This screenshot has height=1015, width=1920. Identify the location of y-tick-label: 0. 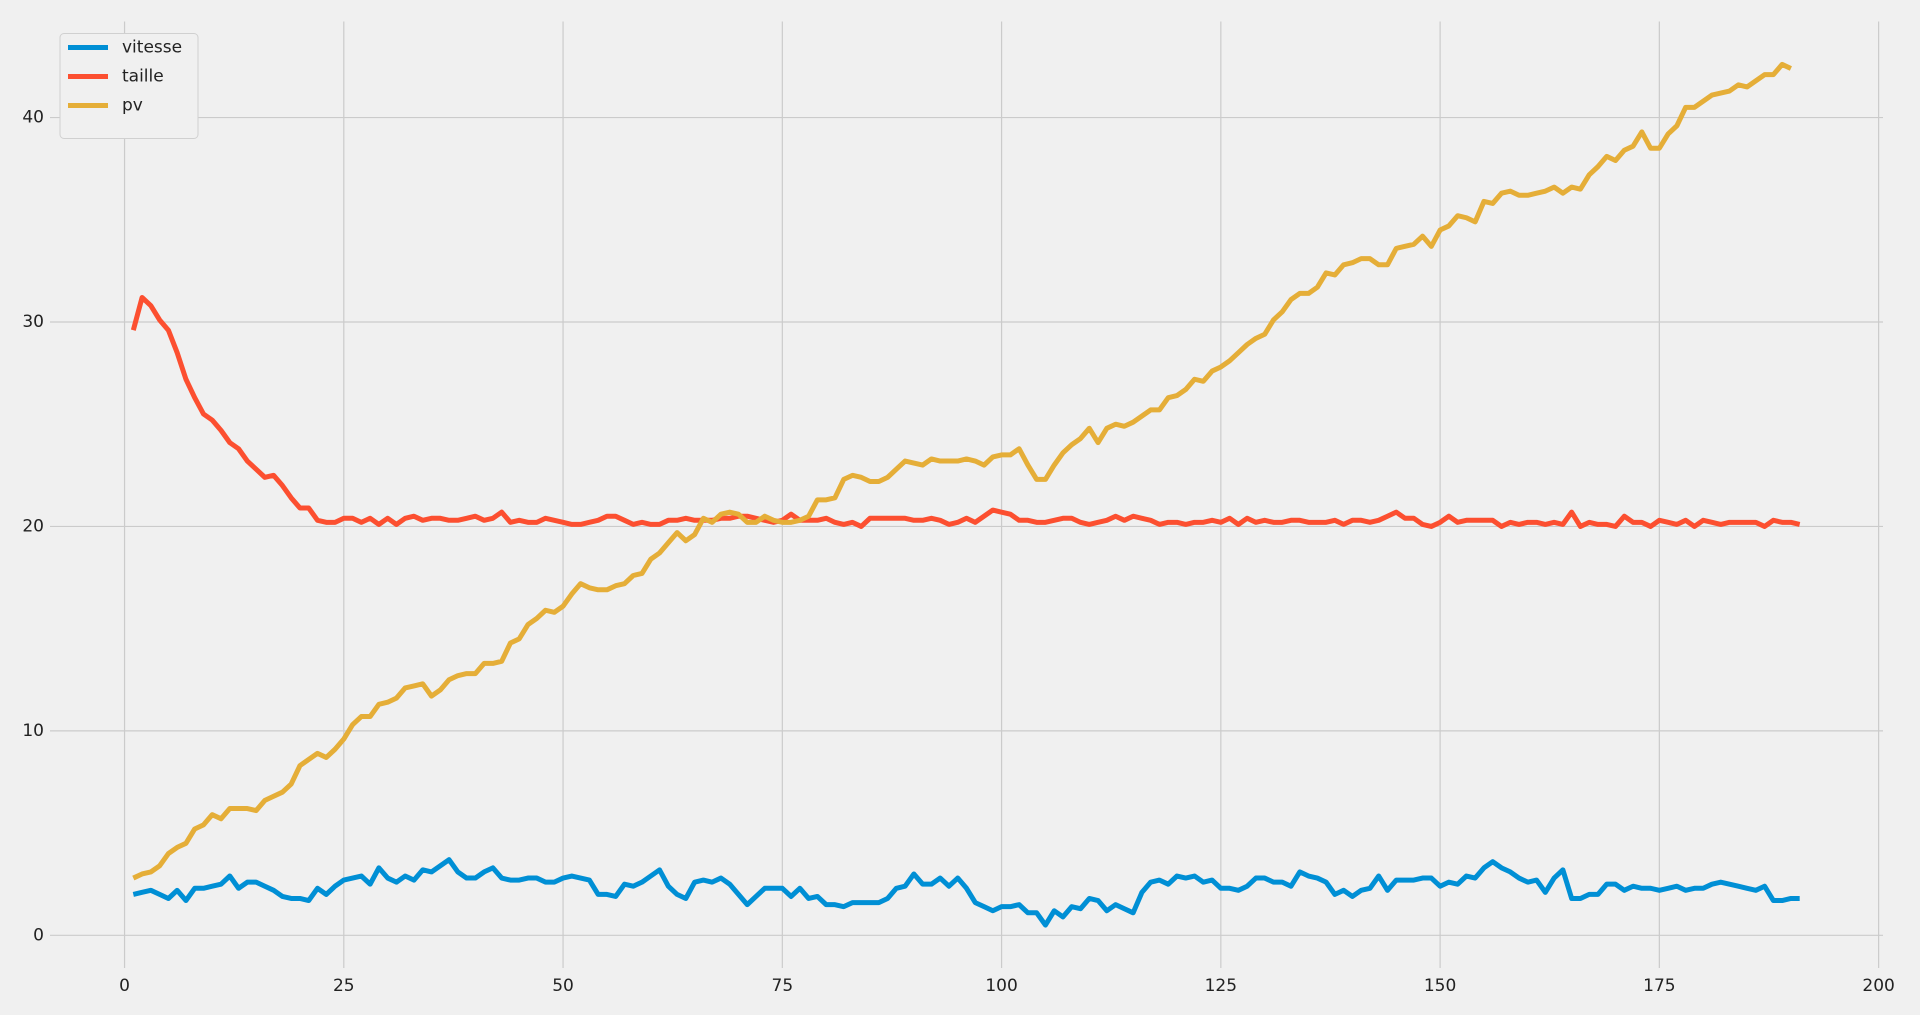
(38, 935).